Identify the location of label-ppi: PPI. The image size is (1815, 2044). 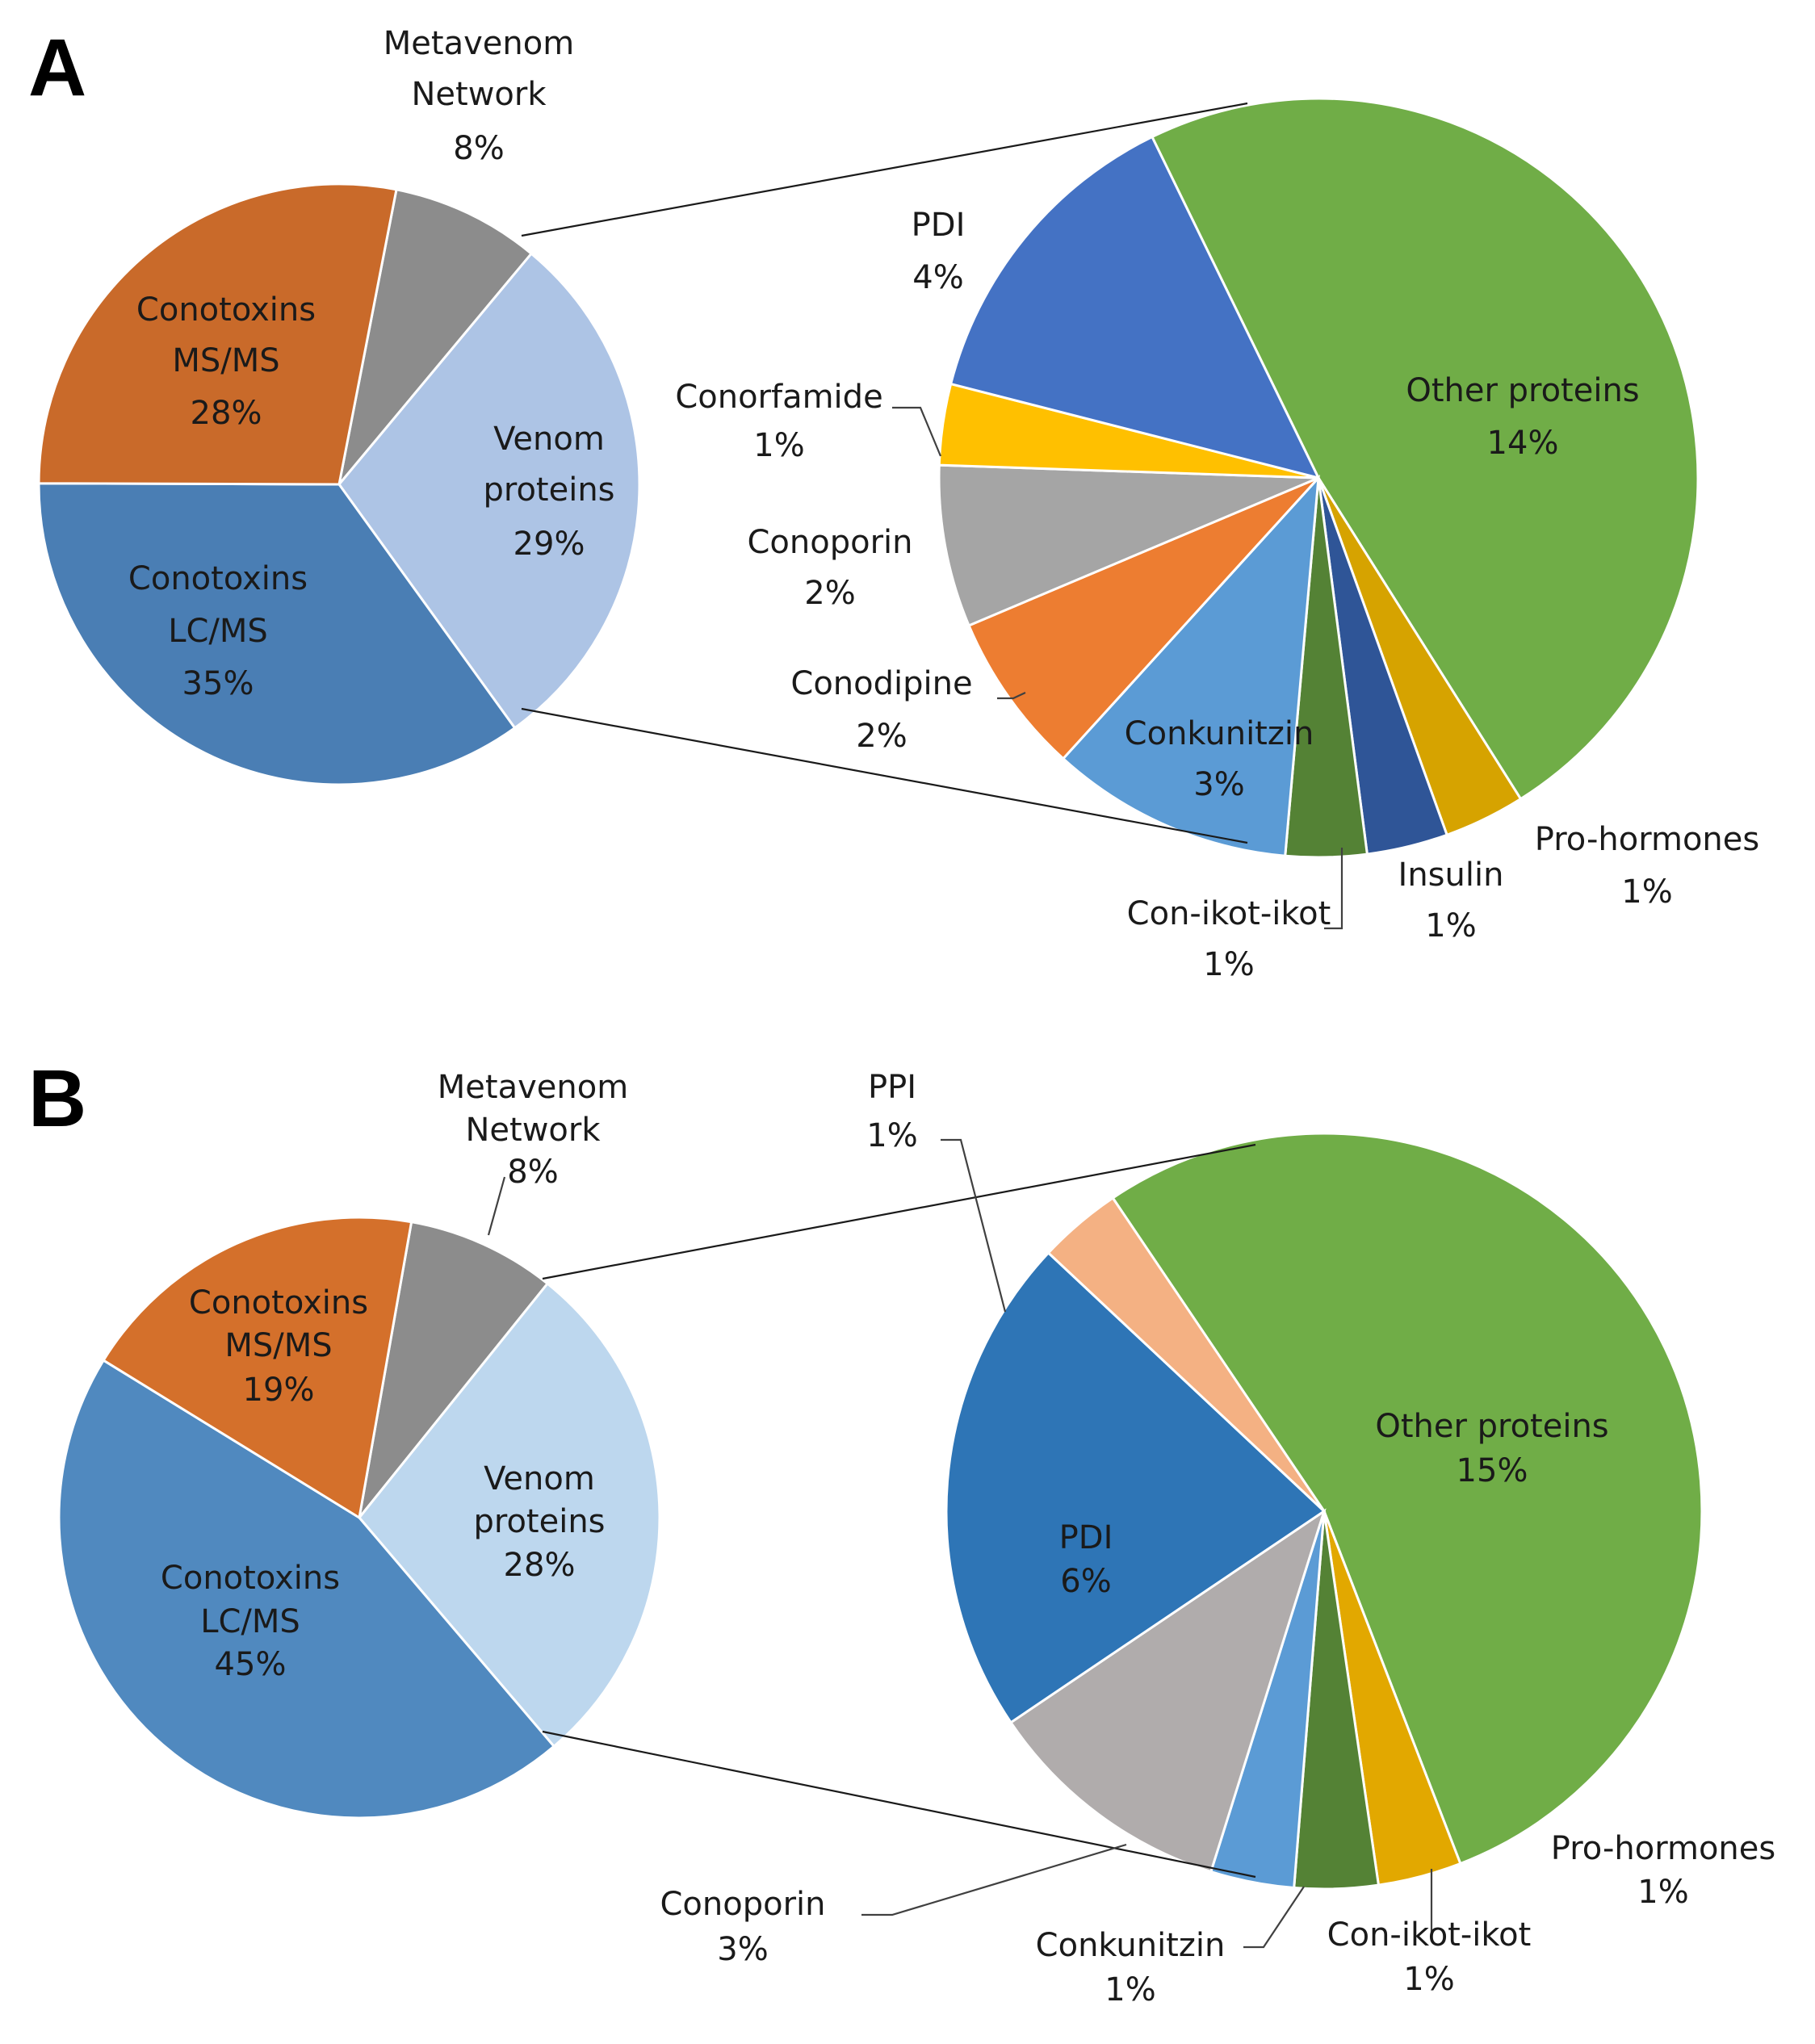
(892, 1087).